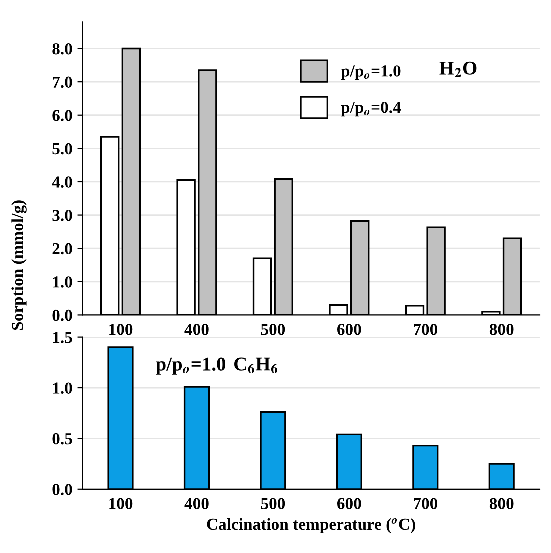  What do you see at coordinates (62, 49) in the screenshot?
I see `y-tick-label: 8.0` at bounding box center [62, 49].